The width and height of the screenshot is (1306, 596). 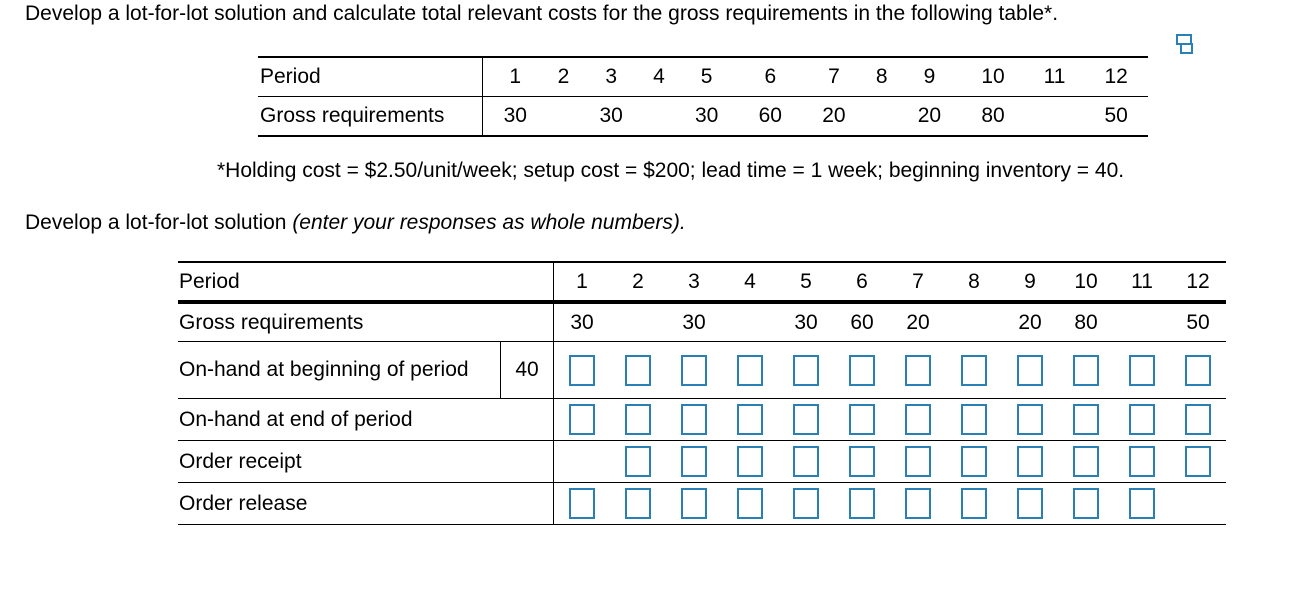 I want to click on onhand-end-row: On-hand at end of period, so click(x=702, y=419).